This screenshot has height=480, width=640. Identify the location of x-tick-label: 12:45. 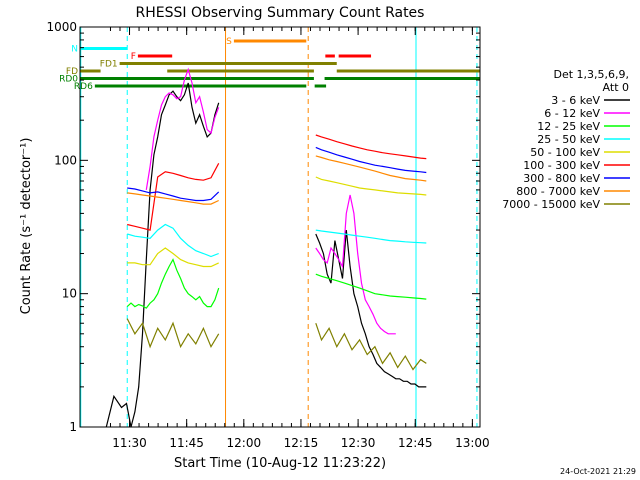
(415, 443).